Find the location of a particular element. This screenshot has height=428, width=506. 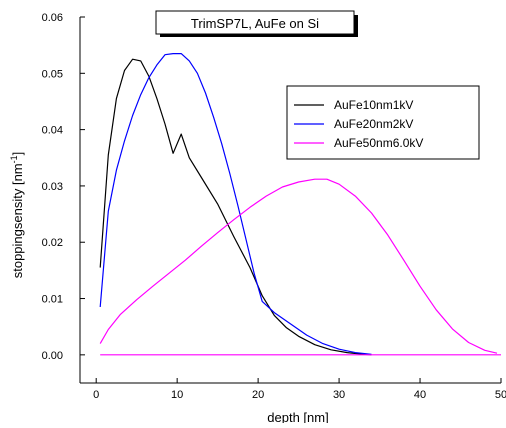

y-axis-title: stoppingsensity [nm-1] is located at coordinates (17, 215).